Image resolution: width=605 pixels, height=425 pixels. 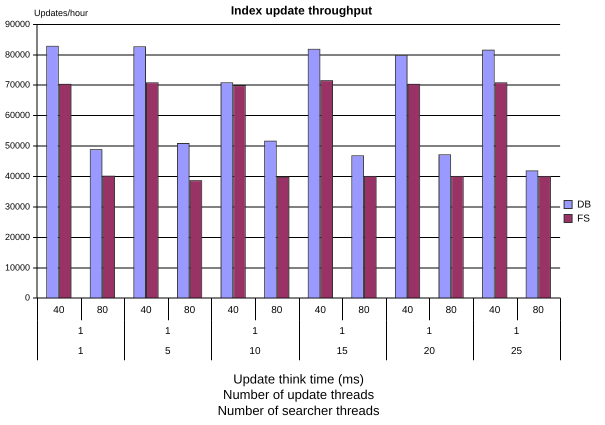 What do you see at coordinates (17, 237) in the screenshot?
I see `y-tick-label: 20000` at bounding box center [17, 237].